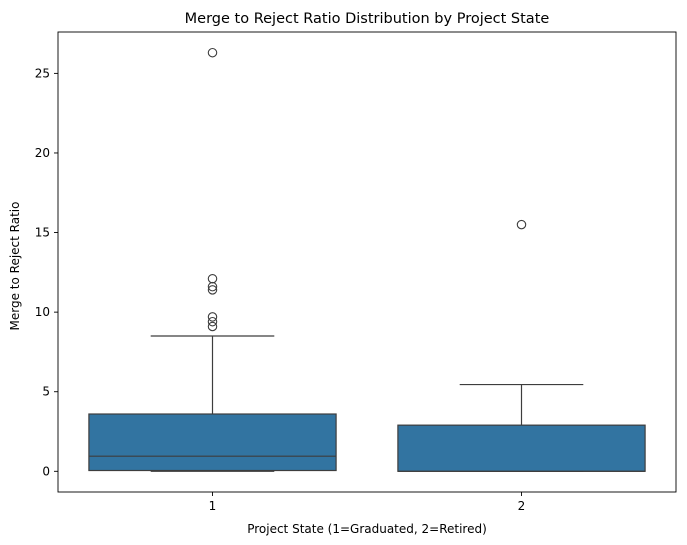 This screenshot has height=545, width=687. Describe the element at coordinates (522, 506) in the screenshot. I see `x-tick-label: 2` at that location.